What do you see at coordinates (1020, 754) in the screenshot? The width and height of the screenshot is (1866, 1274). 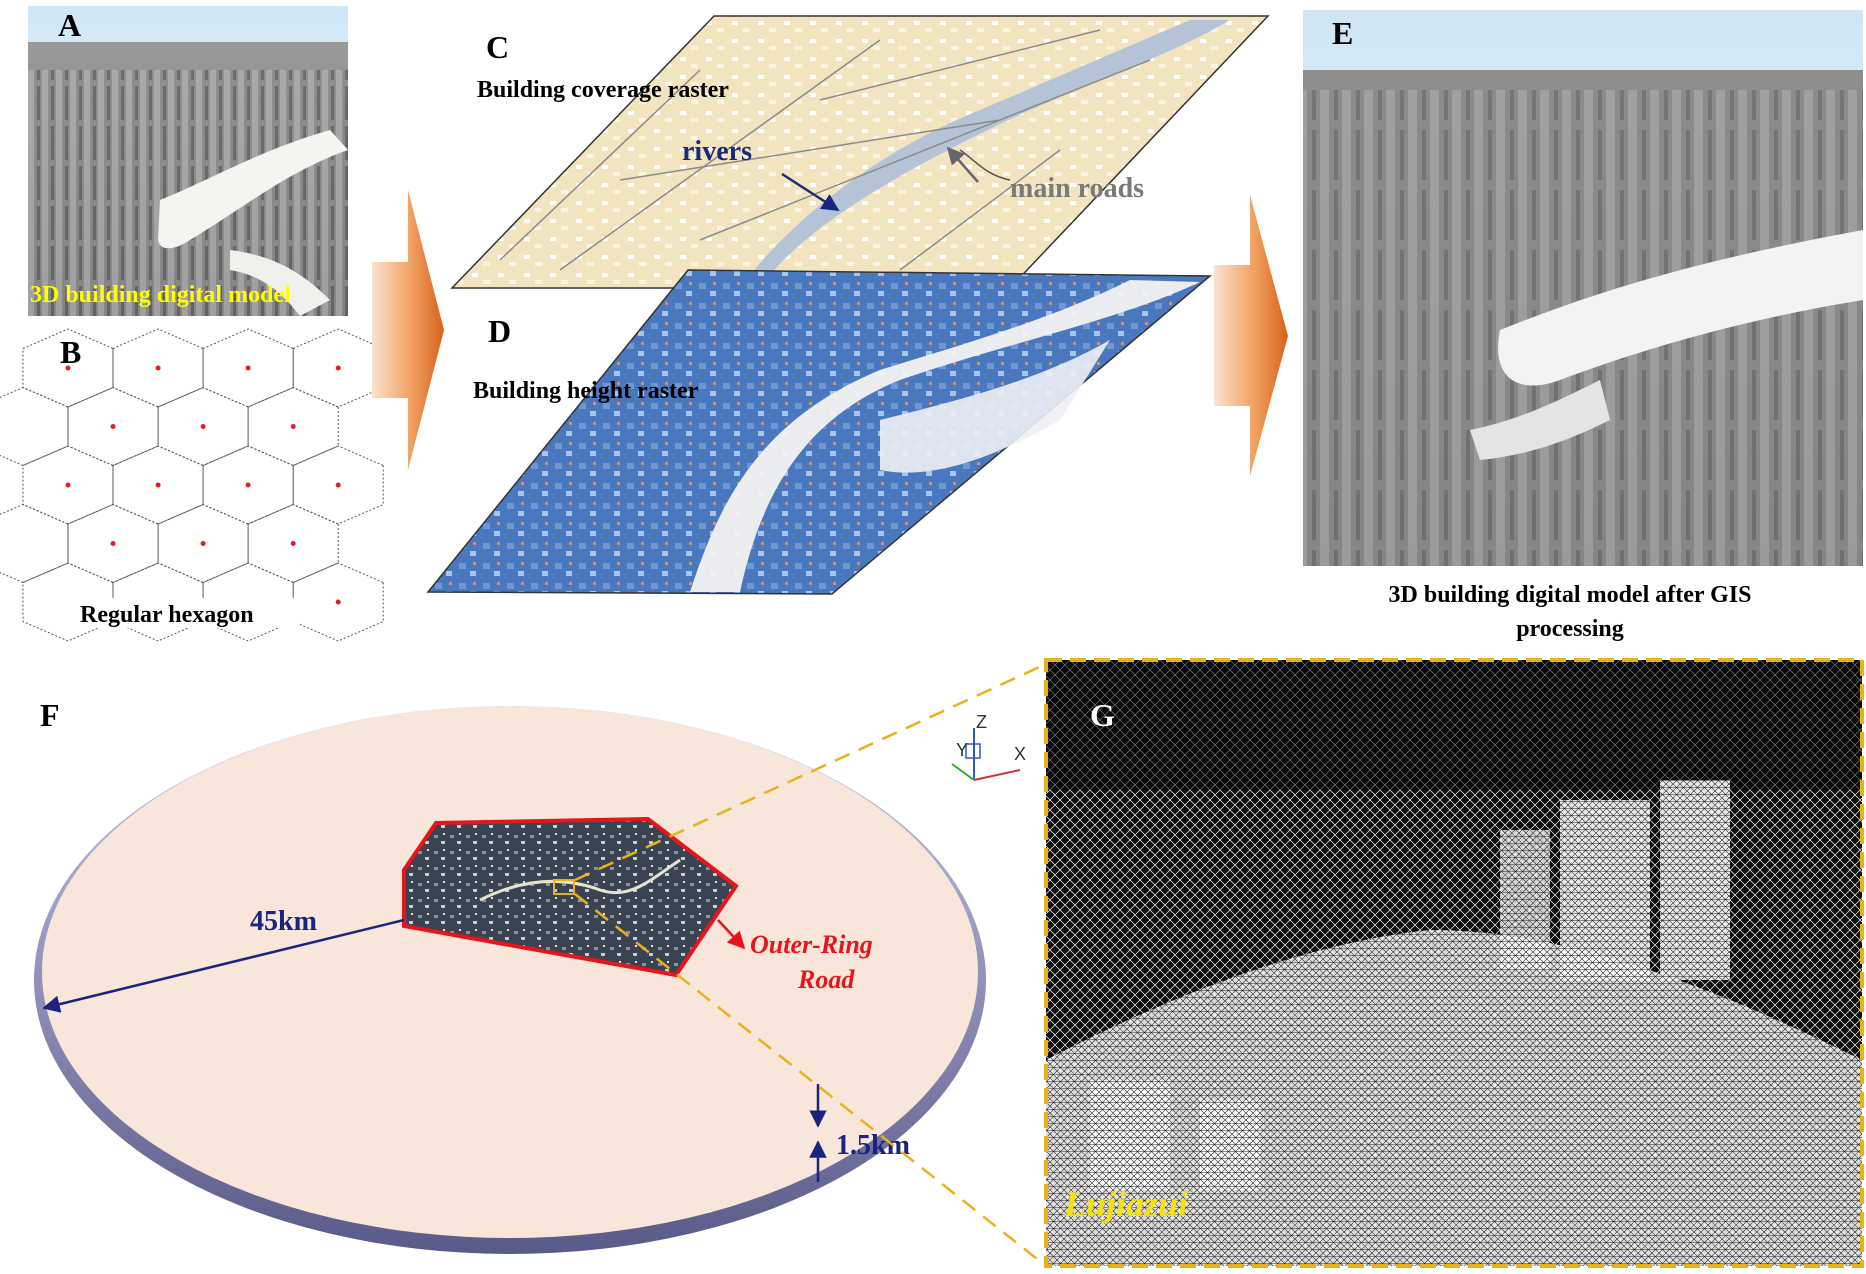 I see `axis-x-label: X` at bounding box center [1020, 754].